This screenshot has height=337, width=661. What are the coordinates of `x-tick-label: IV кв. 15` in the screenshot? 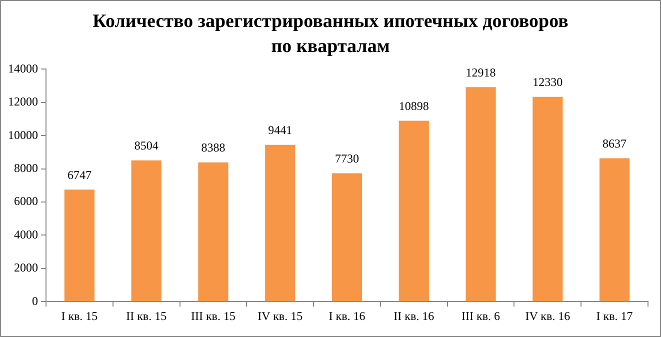 It's located at (280, 315).